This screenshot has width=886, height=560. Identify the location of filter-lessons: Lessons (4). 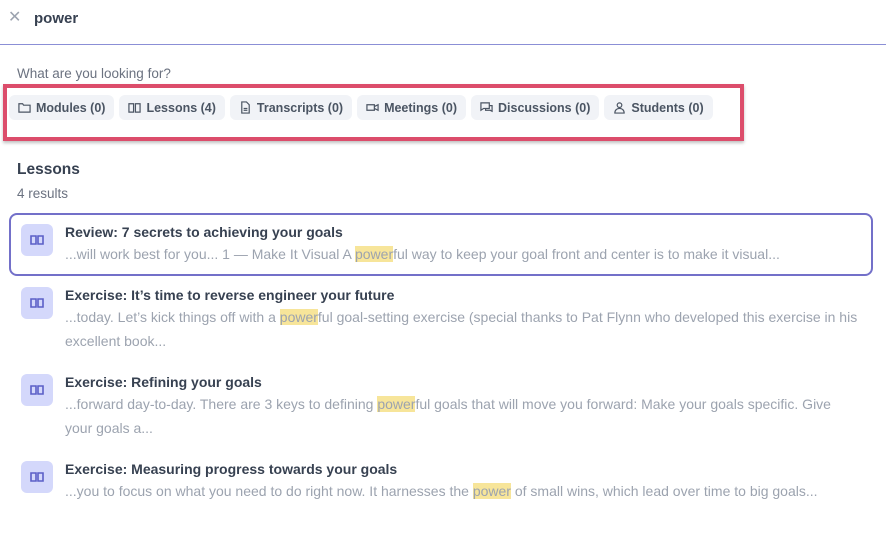
(172, 107).